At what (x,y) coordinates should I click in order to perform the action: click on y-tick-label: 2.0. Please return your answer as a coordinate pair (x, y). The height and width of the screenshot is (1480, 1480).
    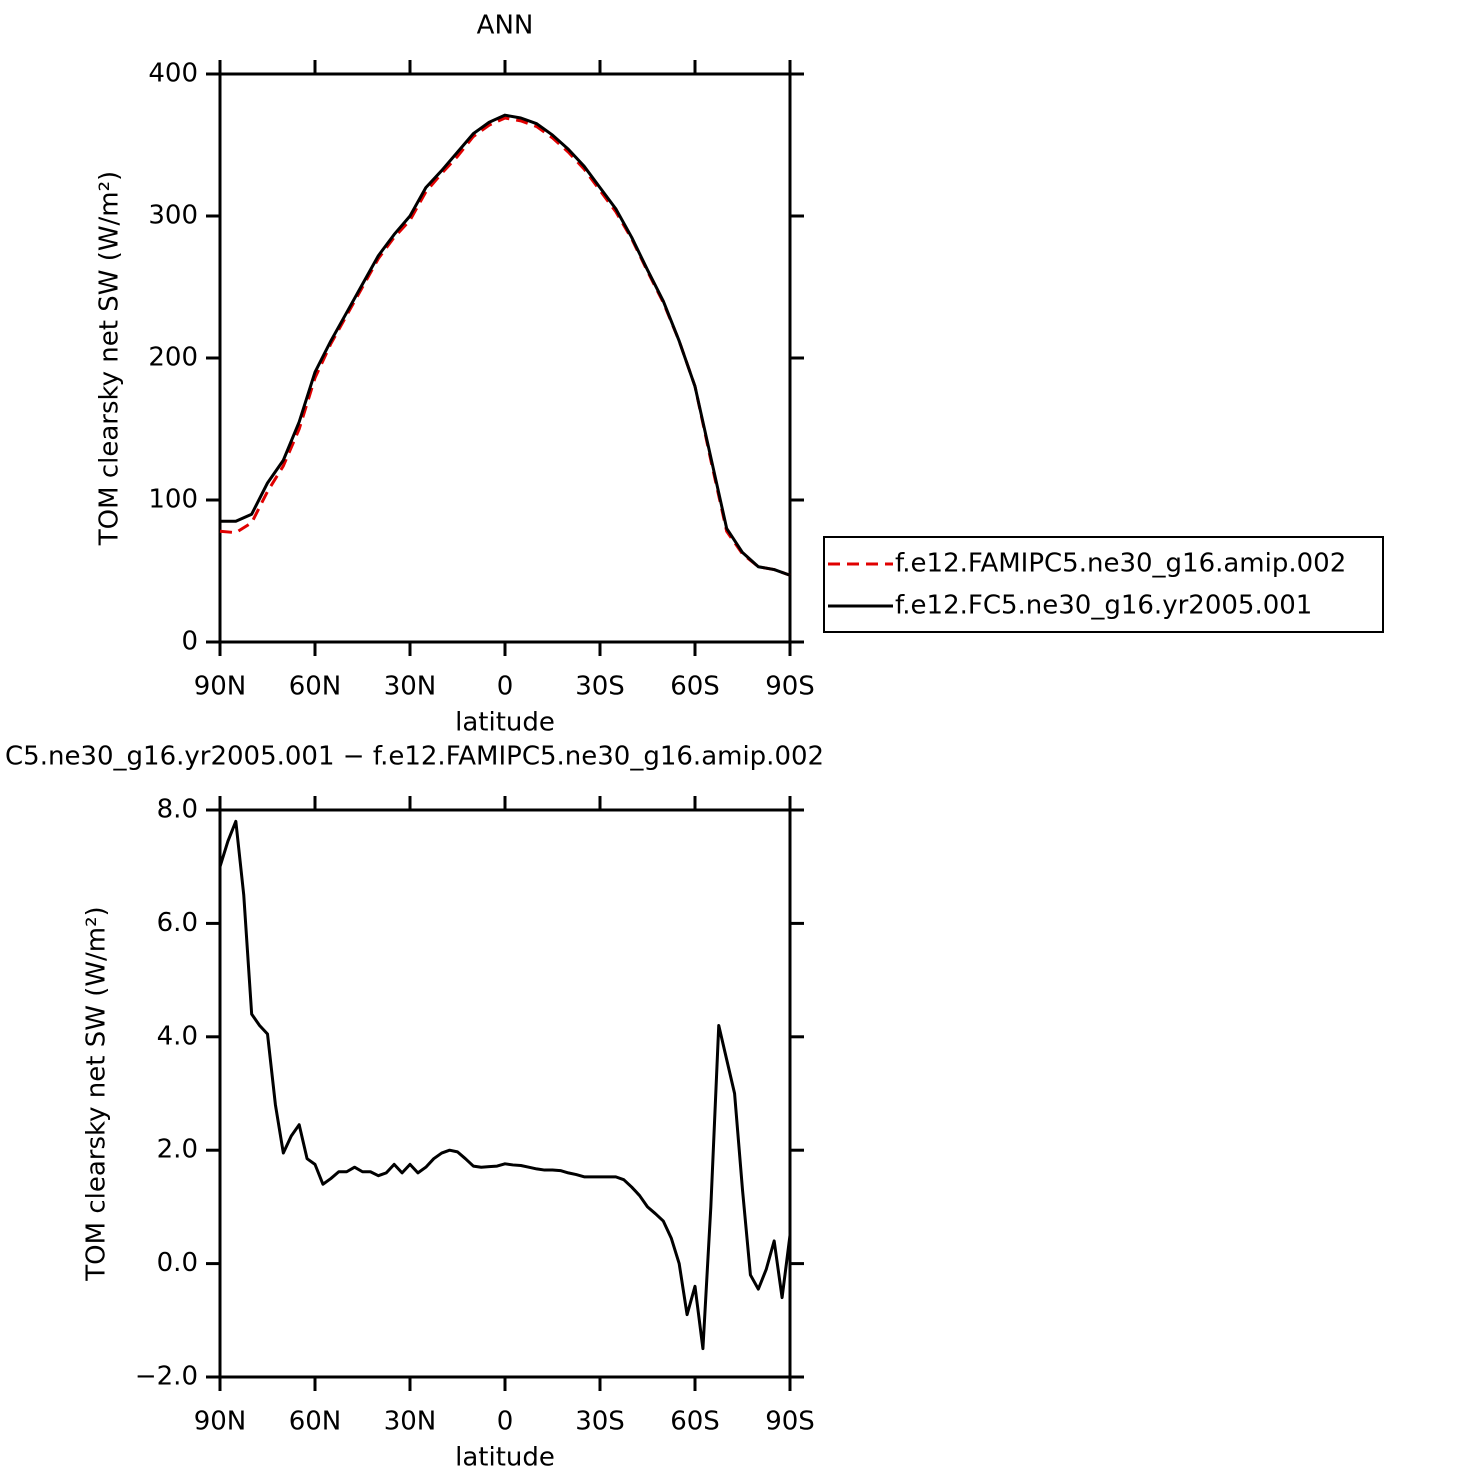
    Looking at the image, I should click on (177, 1150).